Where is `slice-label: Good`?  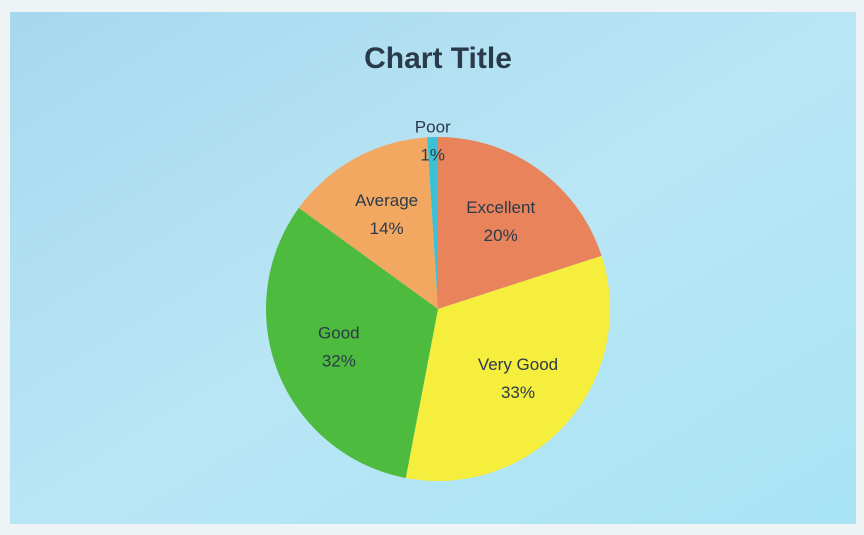
slice-label: Good is located at coordinates (339, 333).